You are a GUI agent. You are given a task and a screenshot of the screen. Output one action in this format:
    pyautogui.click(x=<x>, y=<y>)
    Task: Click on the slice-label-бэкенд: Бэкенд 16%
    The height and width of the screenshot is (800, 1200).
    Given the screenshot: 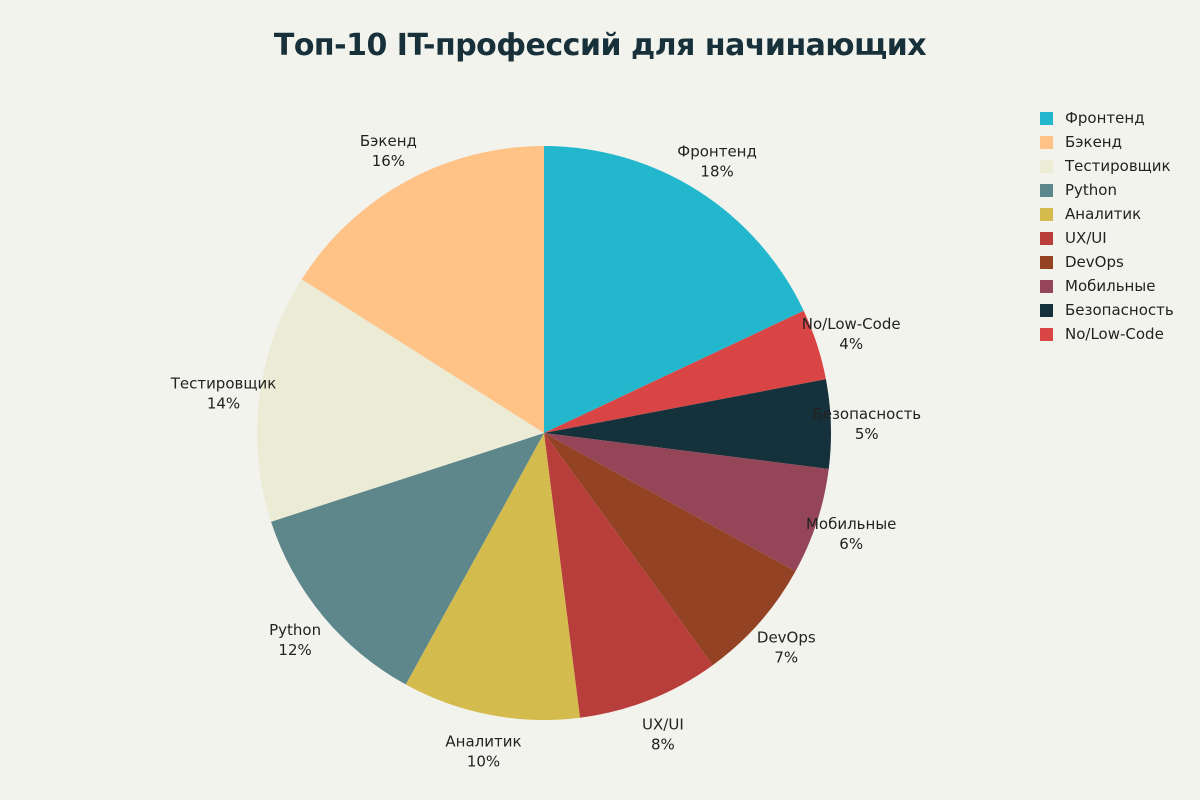 What is the action you would take?
    pyautogui.click(x=388, y=151)
    